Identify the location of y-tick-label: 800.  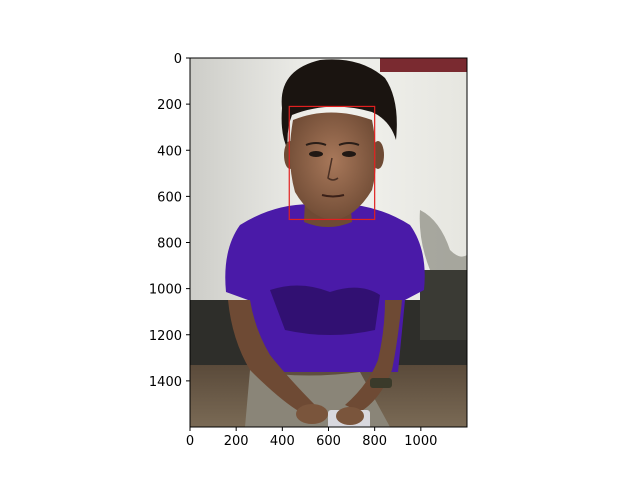
(169, 244).